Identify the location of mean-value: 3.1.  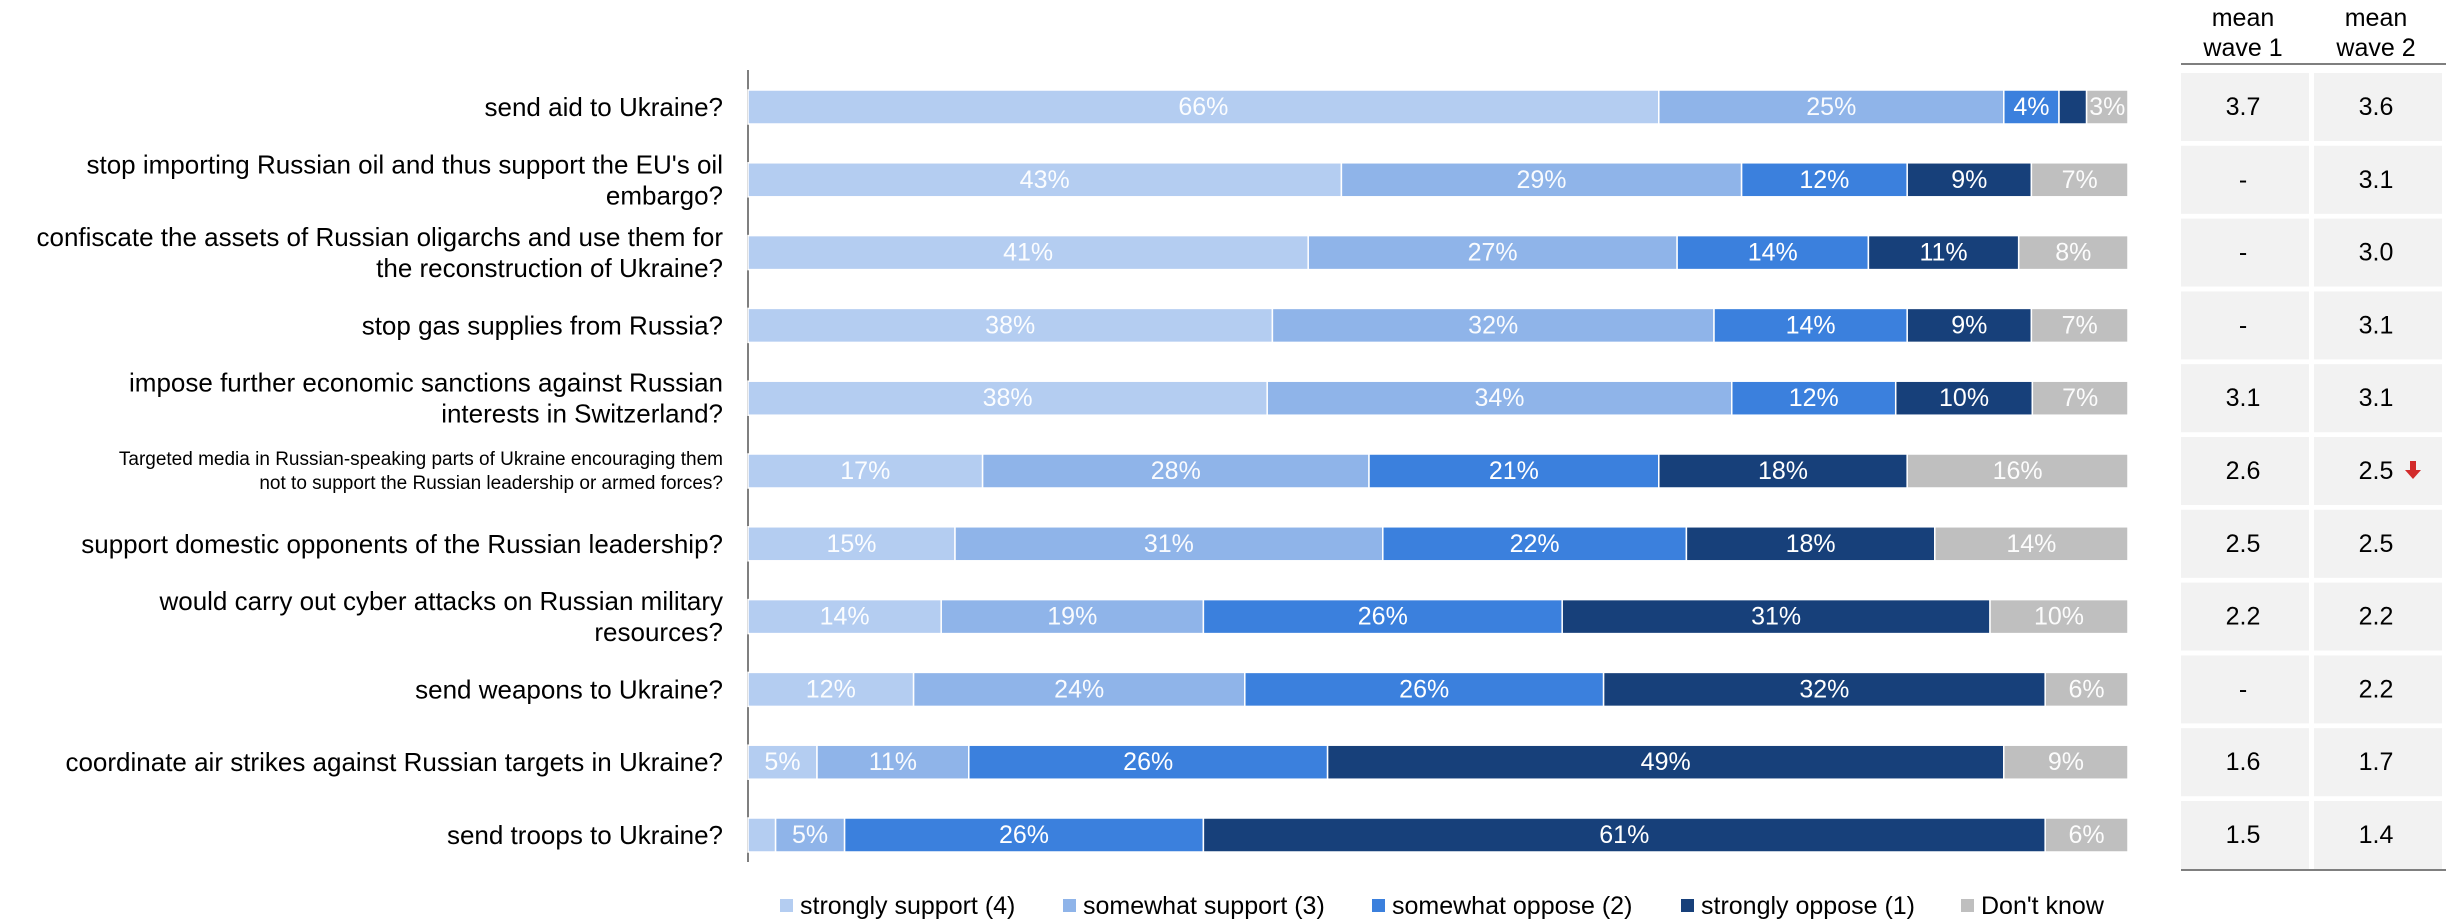
(2376, 398).